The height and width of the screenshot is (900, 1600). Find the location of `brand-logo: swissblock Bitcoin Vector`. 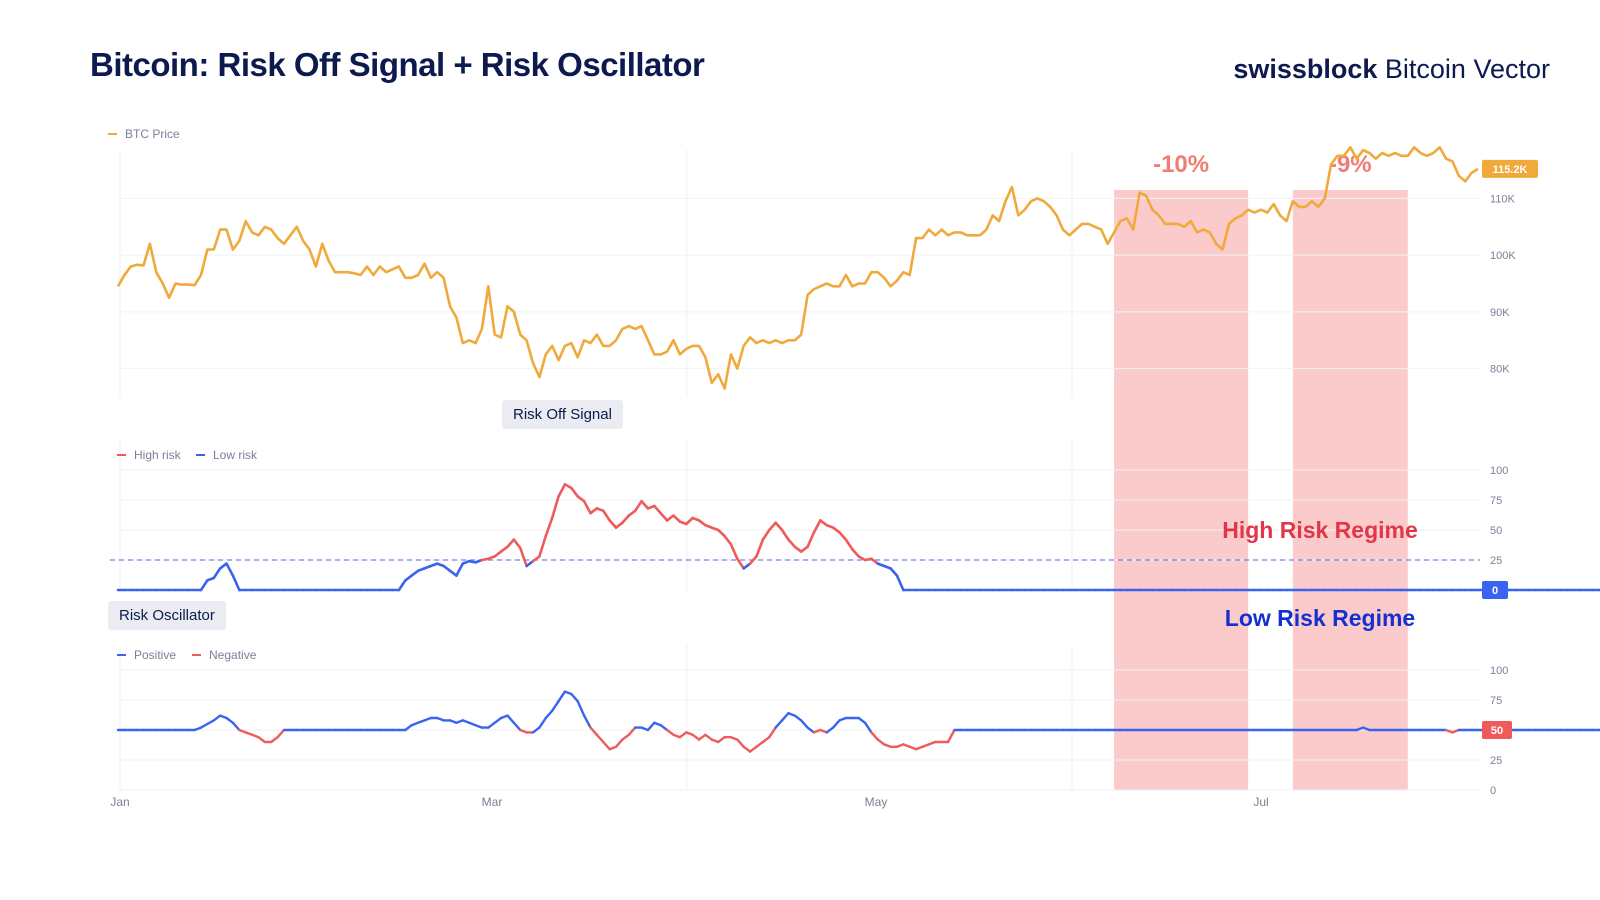

brand-logo: swissblock Bitcoin Vector is located at coordinates (1391, 69).